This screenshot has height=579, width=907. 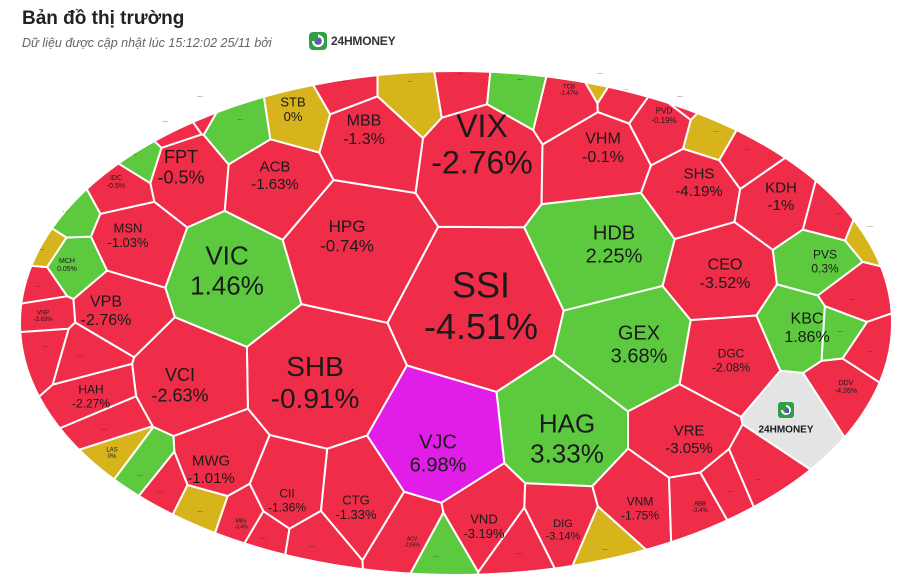 What do you see at coordinates (116, 178) in the screenshot?
I see `ticker-idc: IDC` at bounding box center [116, 178].